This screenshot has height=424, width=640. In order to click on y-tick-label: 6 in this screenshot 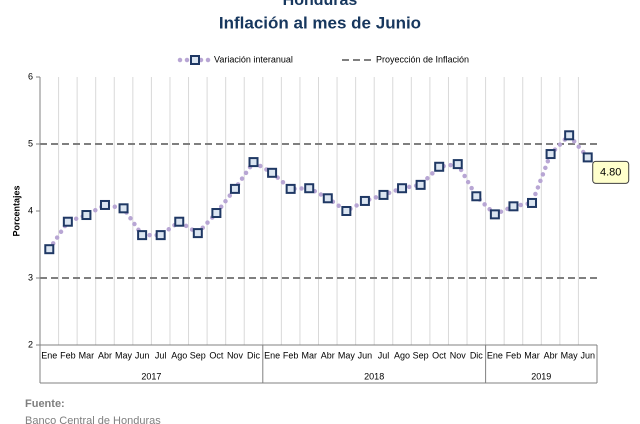, I will do `click(30, 76)`.